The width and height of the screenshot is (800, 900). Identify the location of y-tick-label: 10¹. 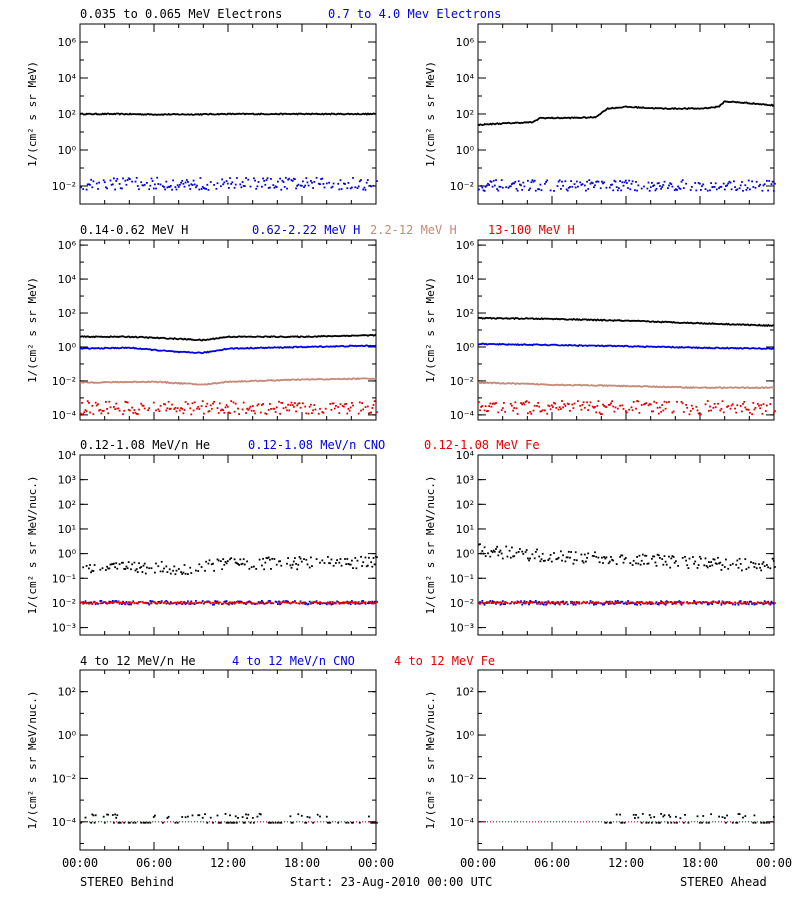
(67, 529).